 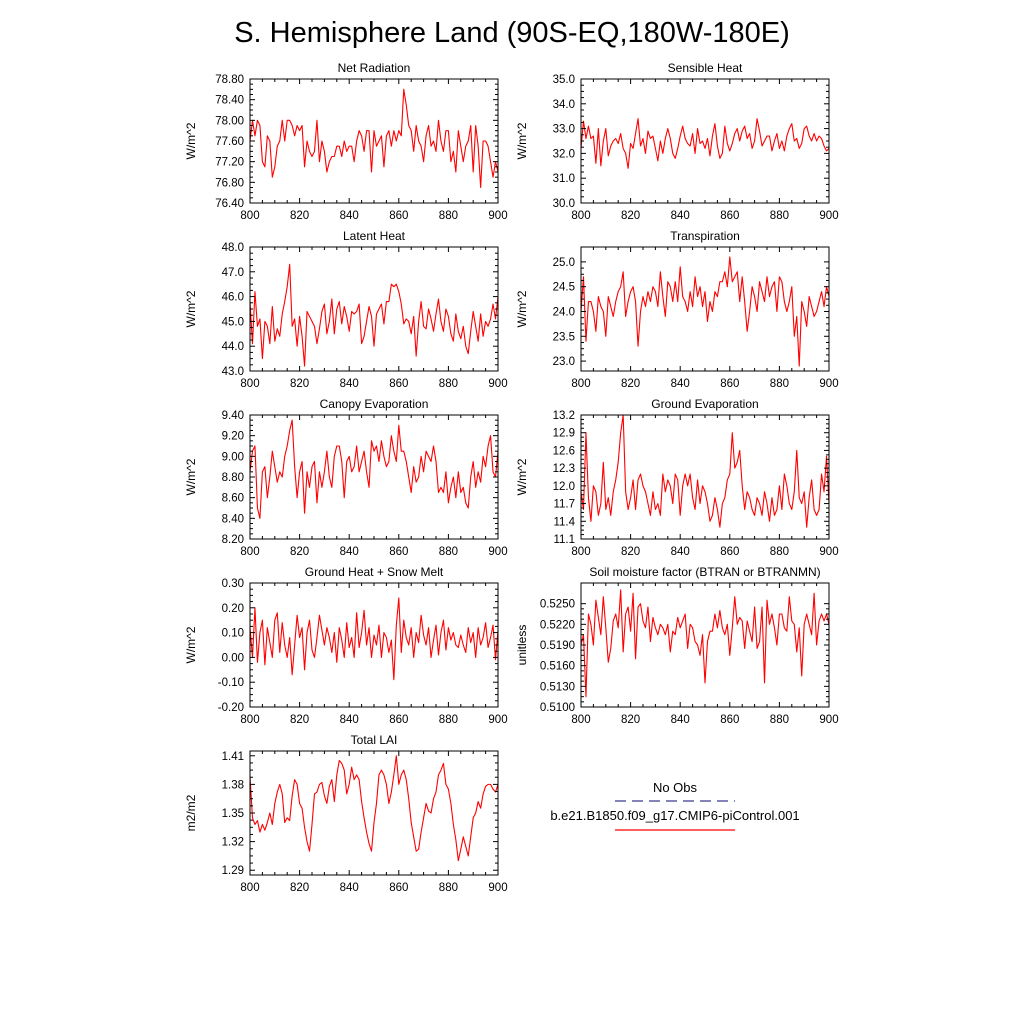 What do you see at coordinates (233, 273) in the screenshot?
I see `y-tick-label: 47.0` at bounding box center [233, 273].